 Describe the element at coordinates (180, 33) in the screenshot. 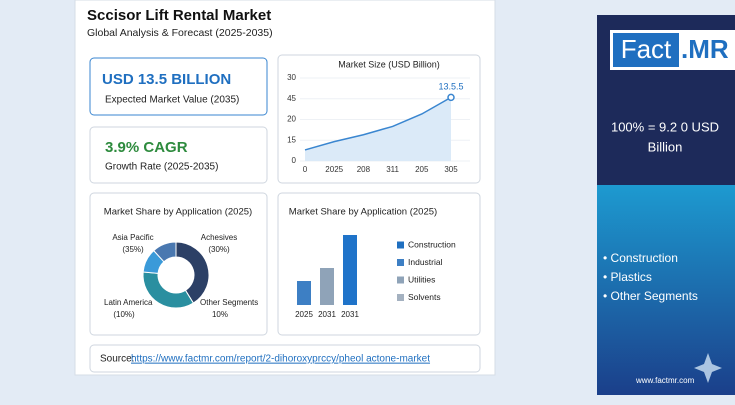

I see `subtitle: Global Analysis & Forecast (2025-2035)` at that location.